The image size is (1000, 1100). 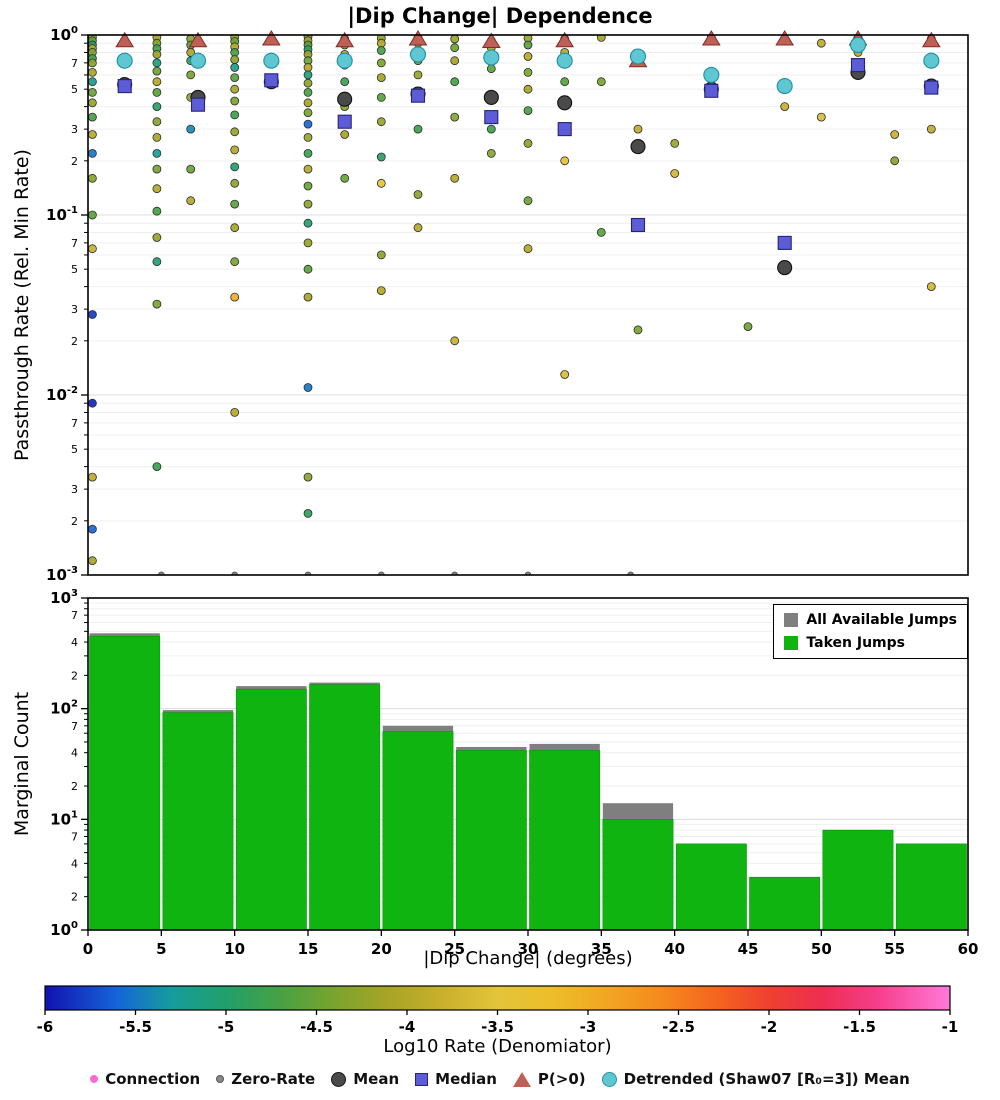 I want to click on x-tick-label: 30, so click(x=528, y=949).